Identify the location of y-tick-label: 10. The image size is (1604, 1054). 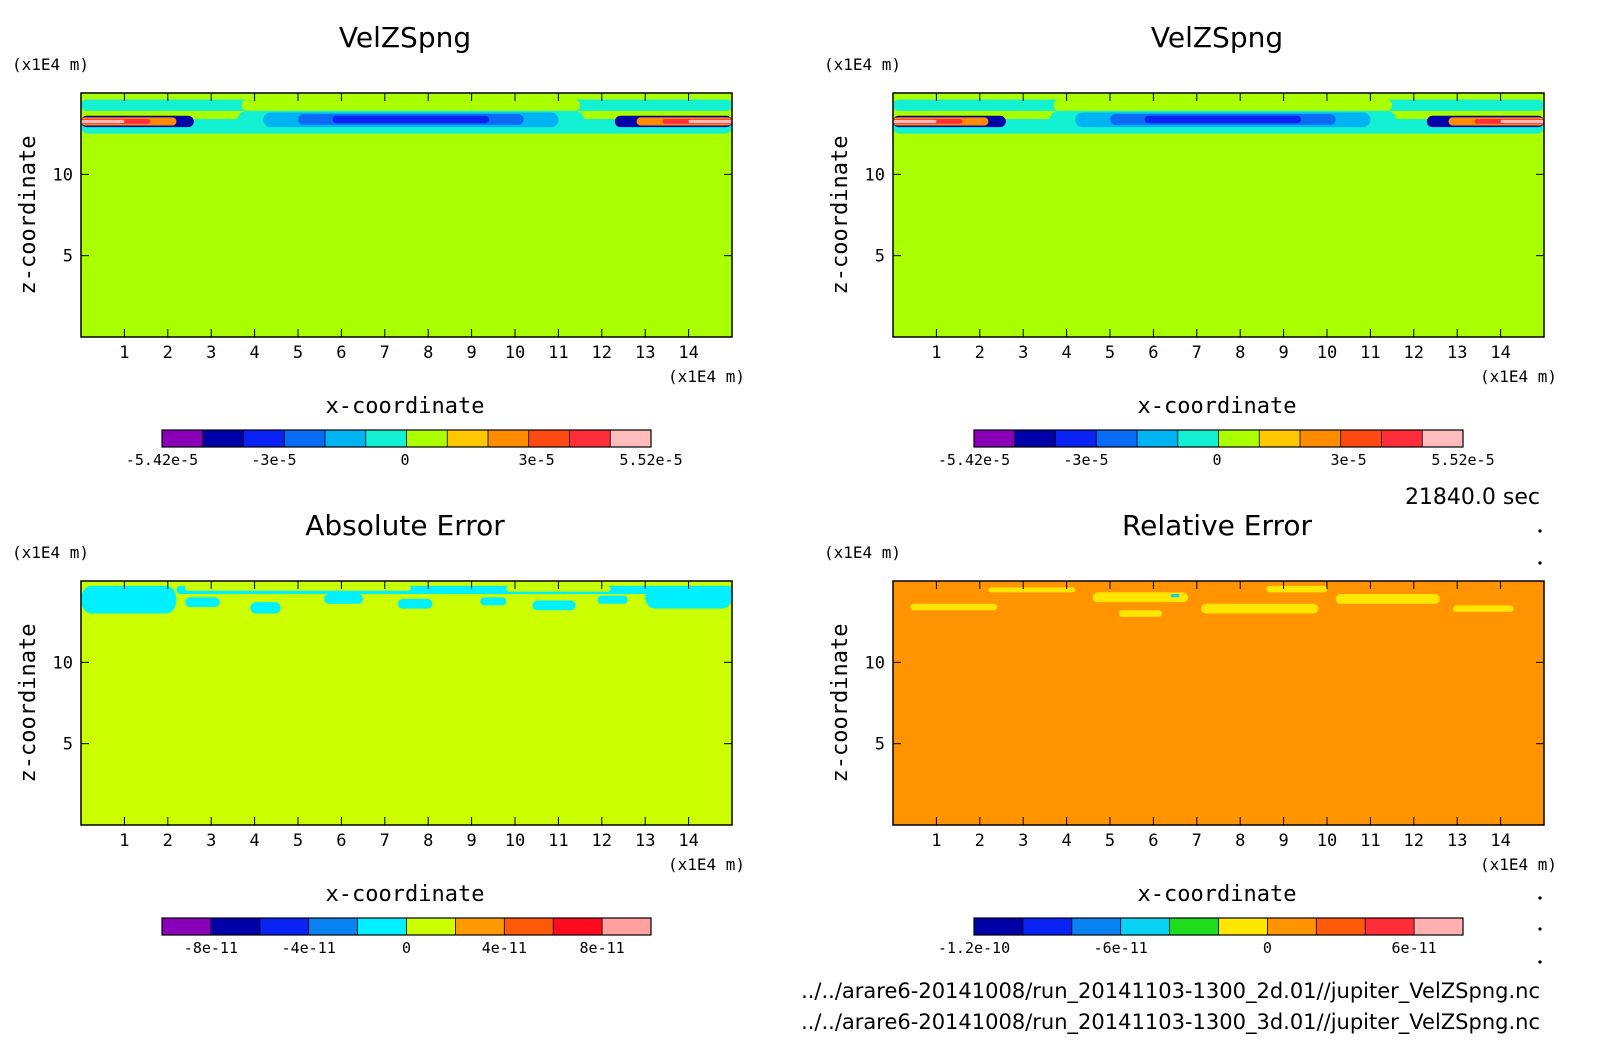
(63, 175).